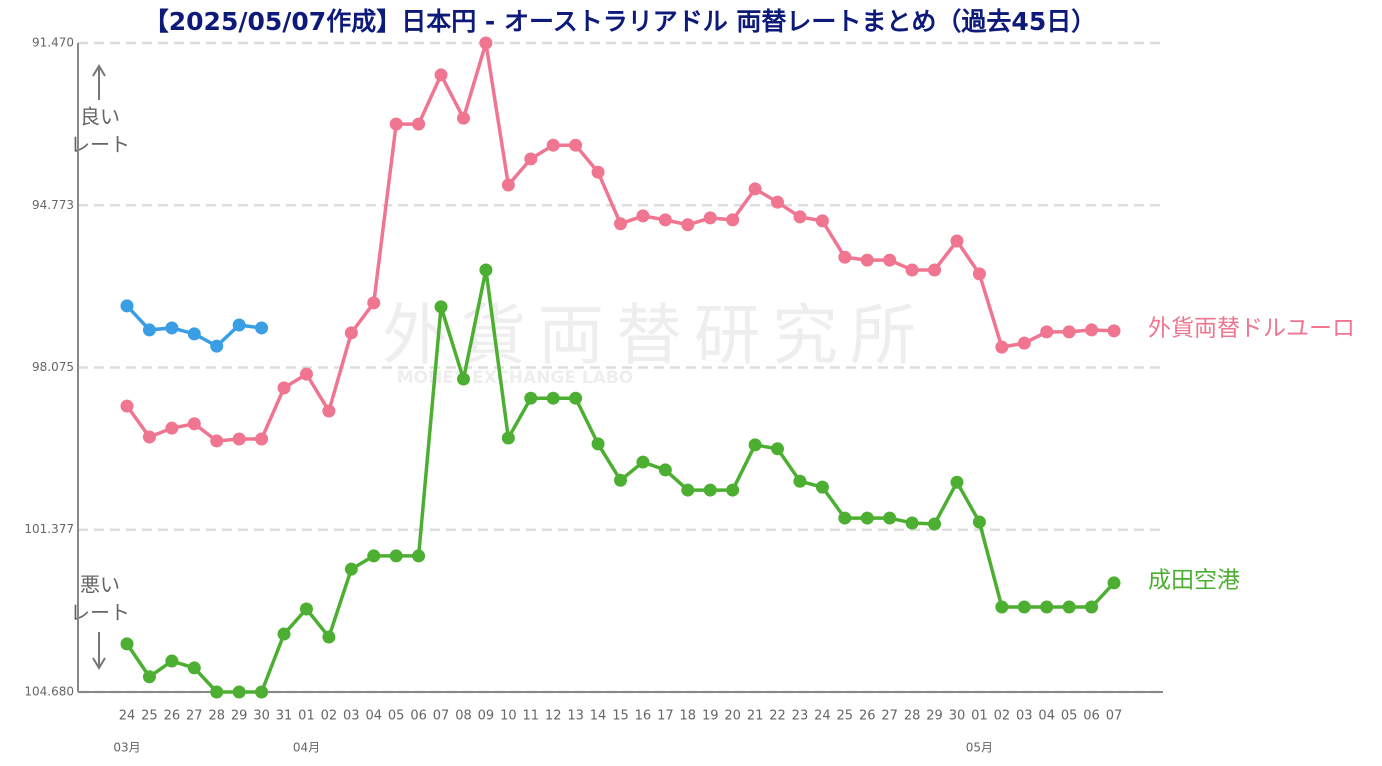 This screenshot has height=766, width=1382. I want to click on x-tick-label: 03, so click(1024, 716).